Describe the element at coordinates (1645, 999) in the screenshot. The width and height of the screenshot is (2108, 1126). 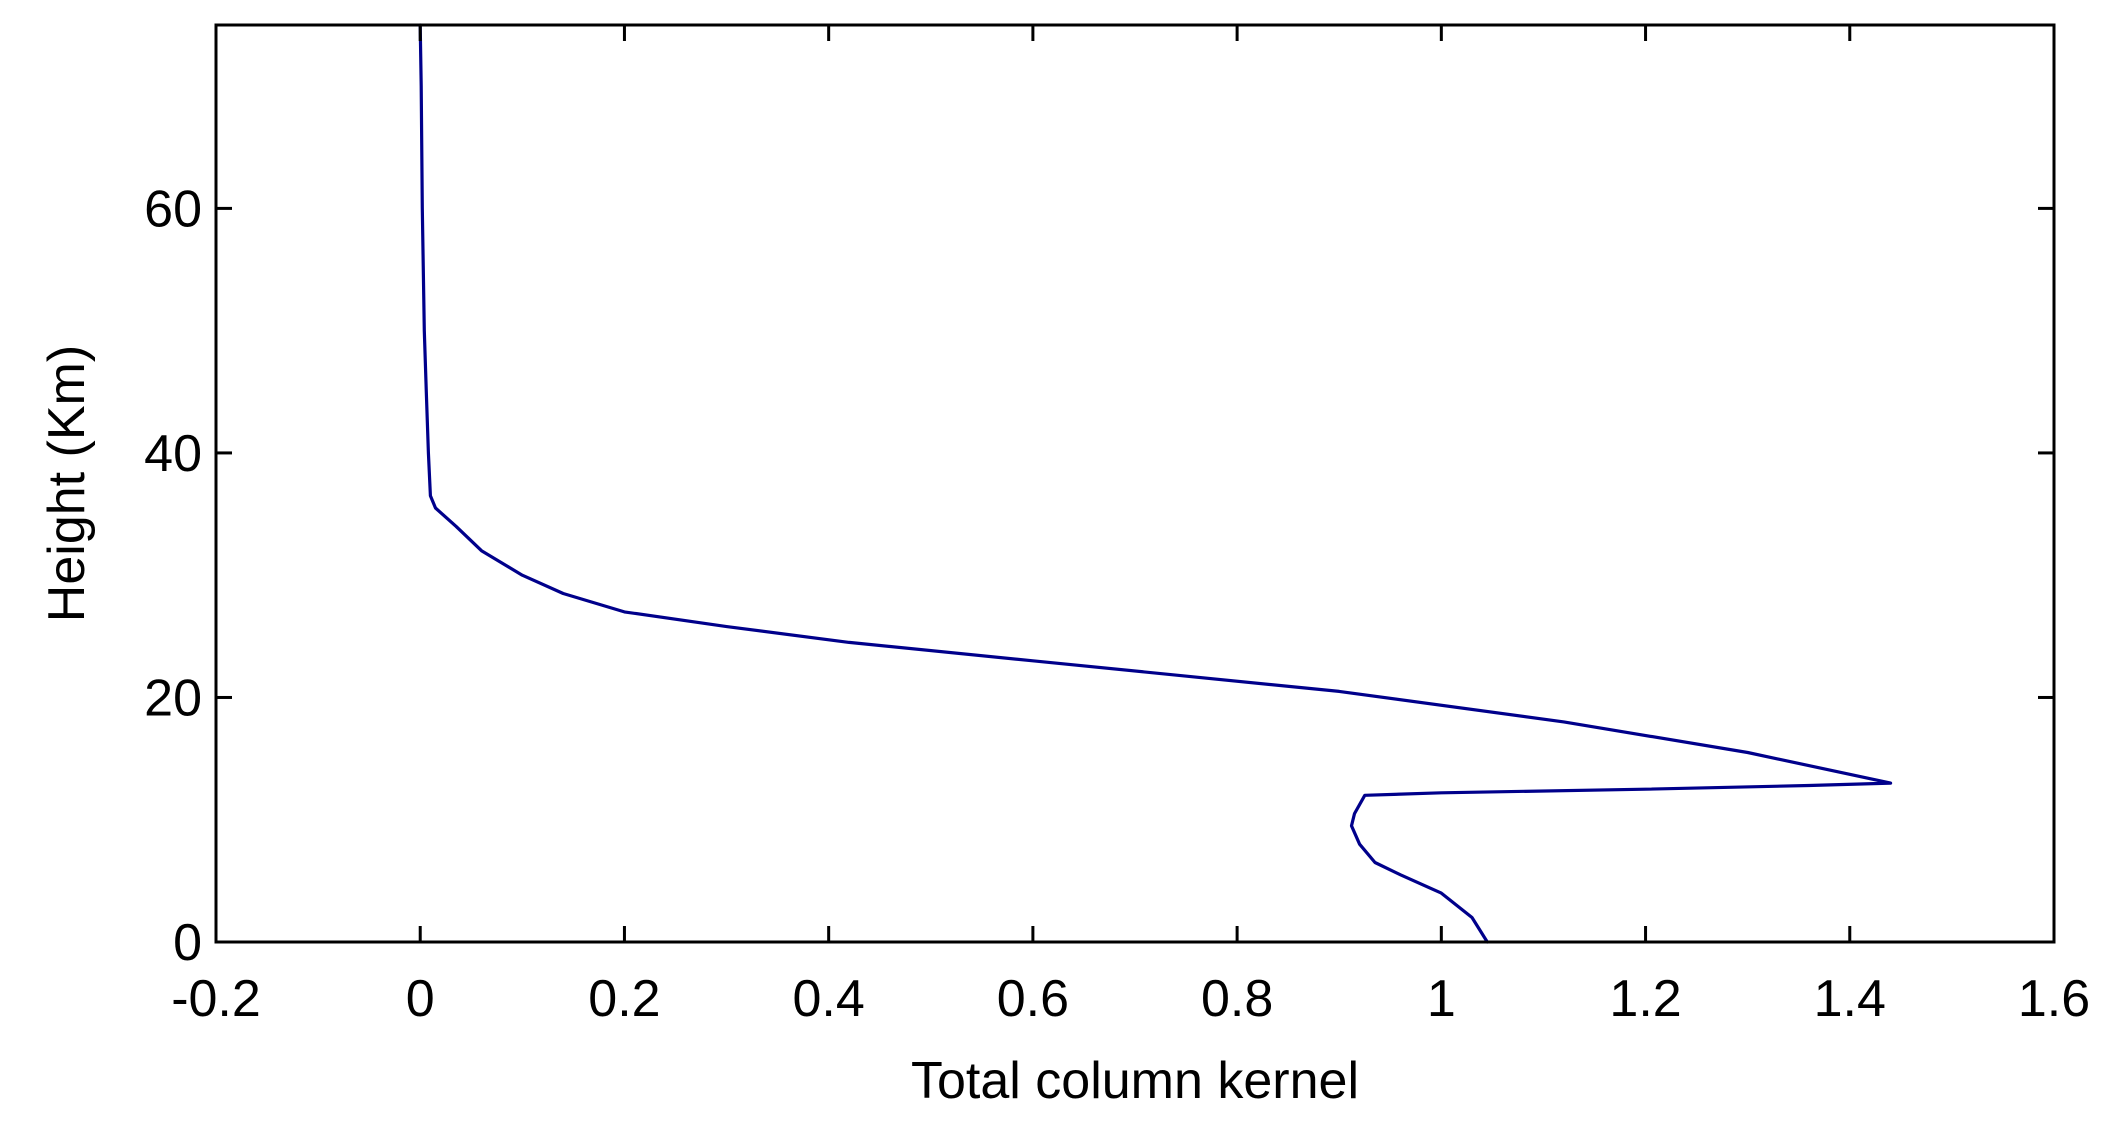
I see `x-tick-label: 1.2` at that location.